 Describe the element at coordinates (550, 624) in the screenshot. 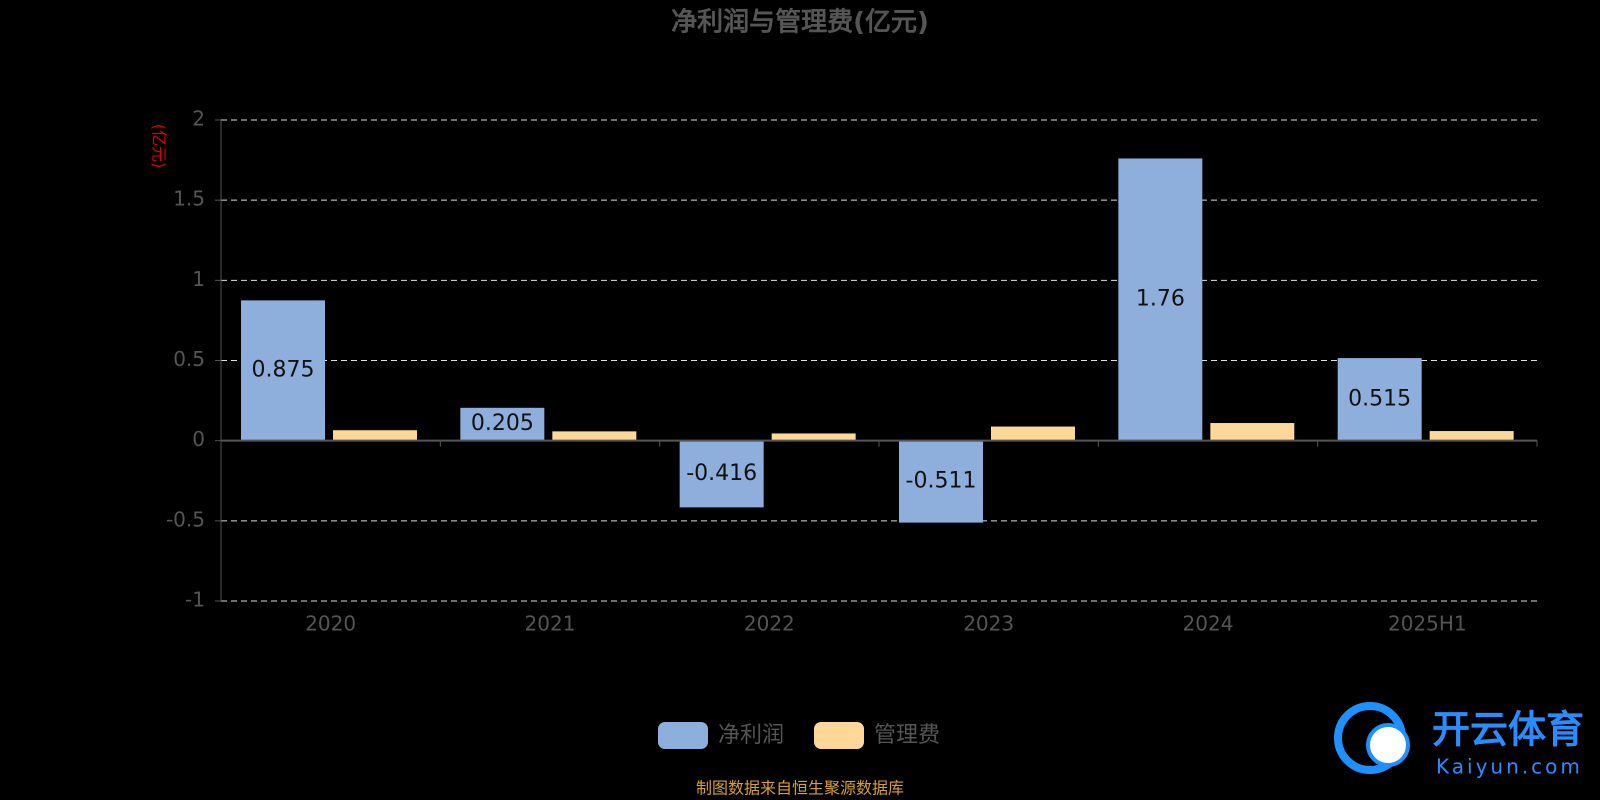

I see `x-tick-label: 2021` at that location.